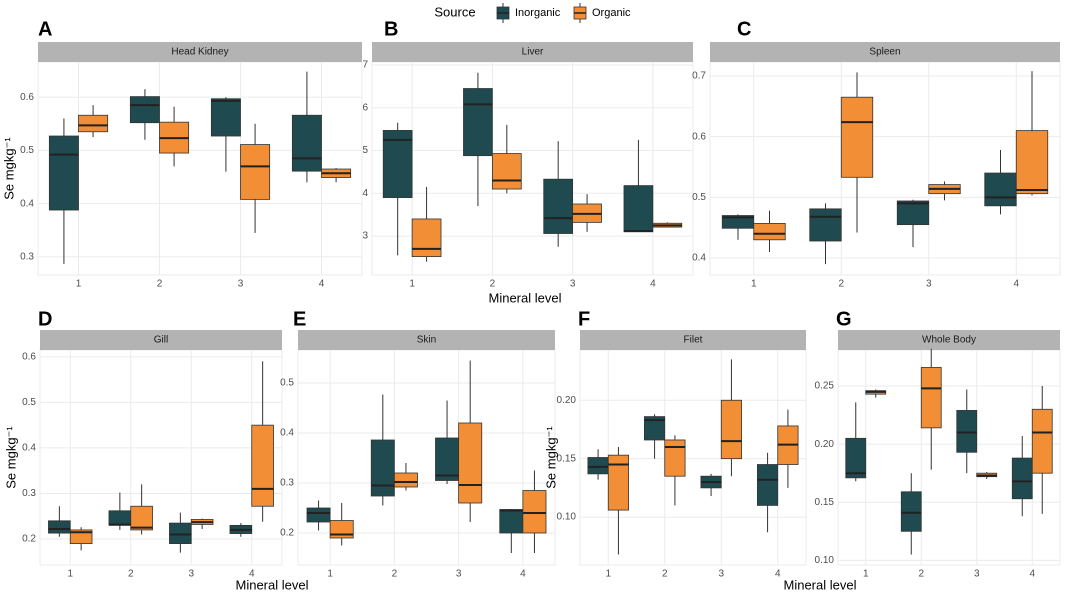 This screenshot has height=594, width=1065. What do you see at coordinates (45, 29) in the screenshot?
I see `panel-letter: A` at bounding box center [45, 29].